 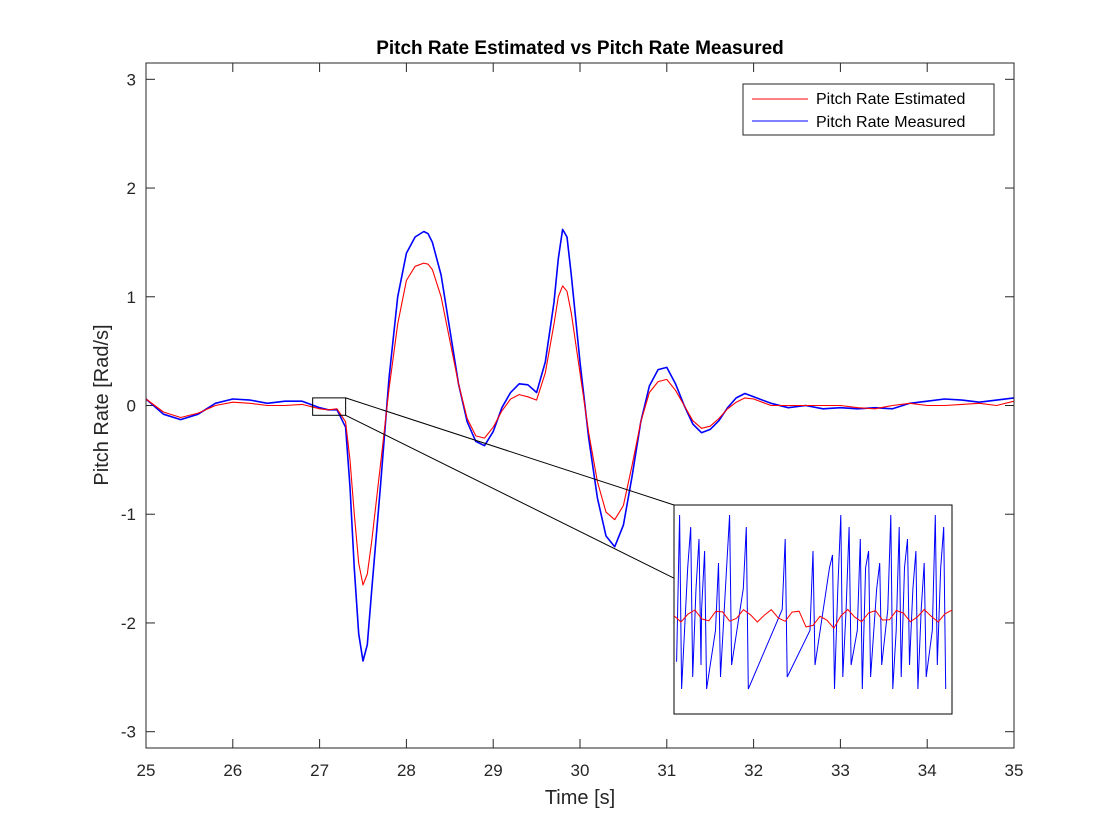 What do you see at coordinates (128, 732) in the screenshot?
I see `y-tick-label: -3` at bounding box center [128, 732].